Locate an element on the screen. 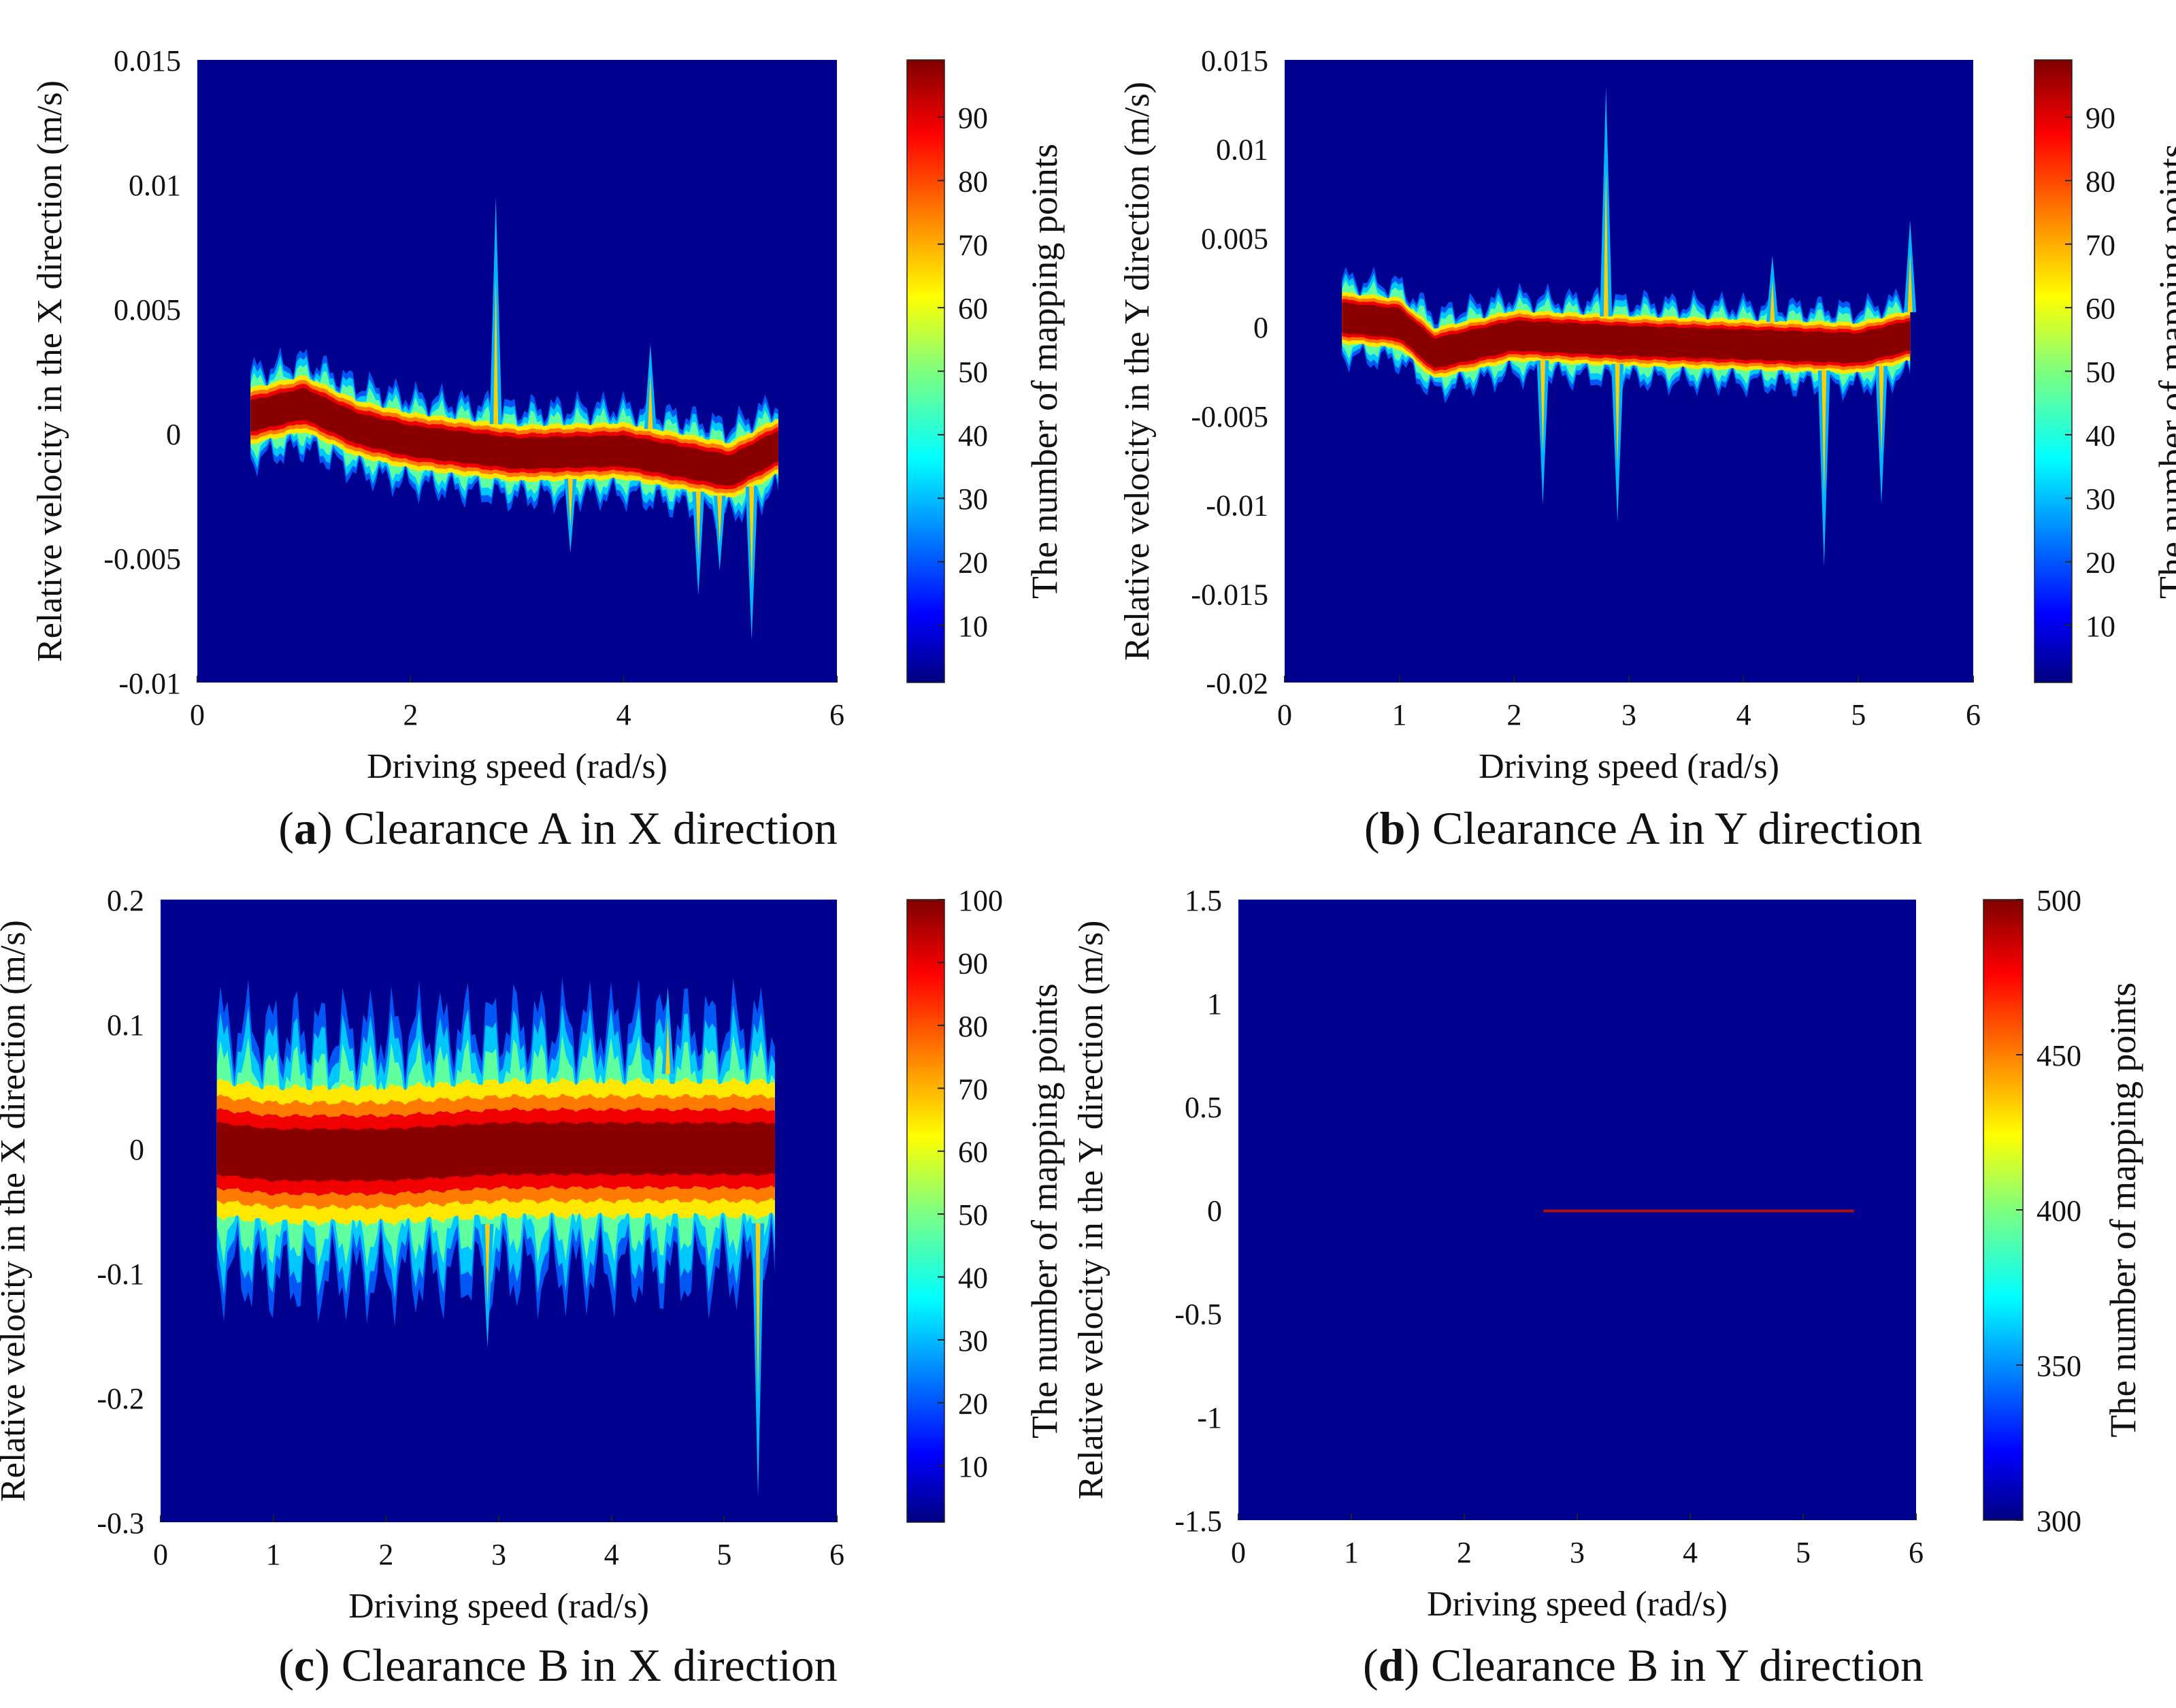  caption-letter-b: b is located at coordinates (1393, 828).